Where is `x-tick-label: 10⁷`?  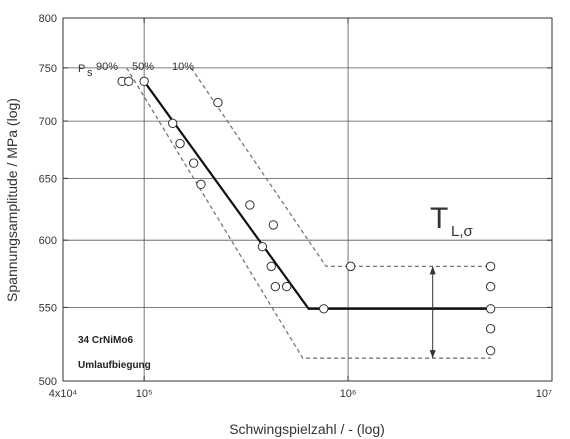
x-tick-label: 10⁷ is located at coordinates (544, 394).